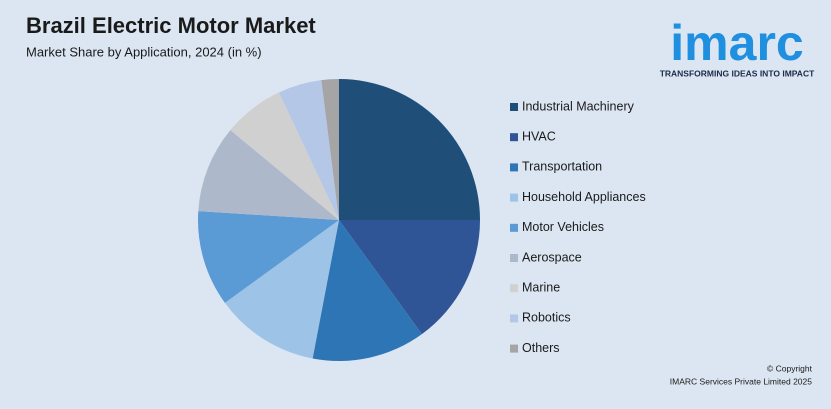 The width and height of the screenshot is (831, 409). I want to click on legend-label: Robotics, so click(546, 318).